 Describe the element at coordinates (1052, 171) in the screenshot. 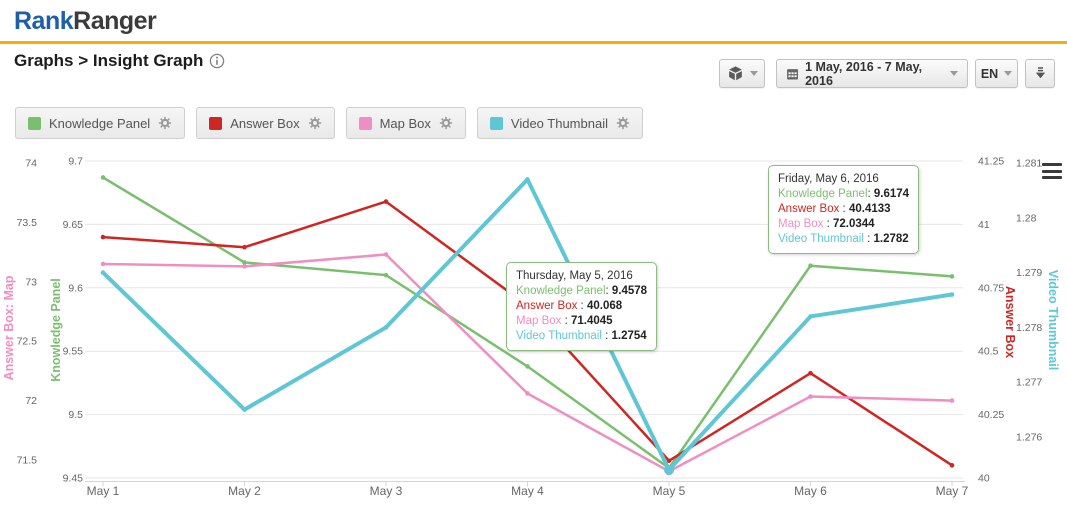

I see `chart-menu-button` at that location.